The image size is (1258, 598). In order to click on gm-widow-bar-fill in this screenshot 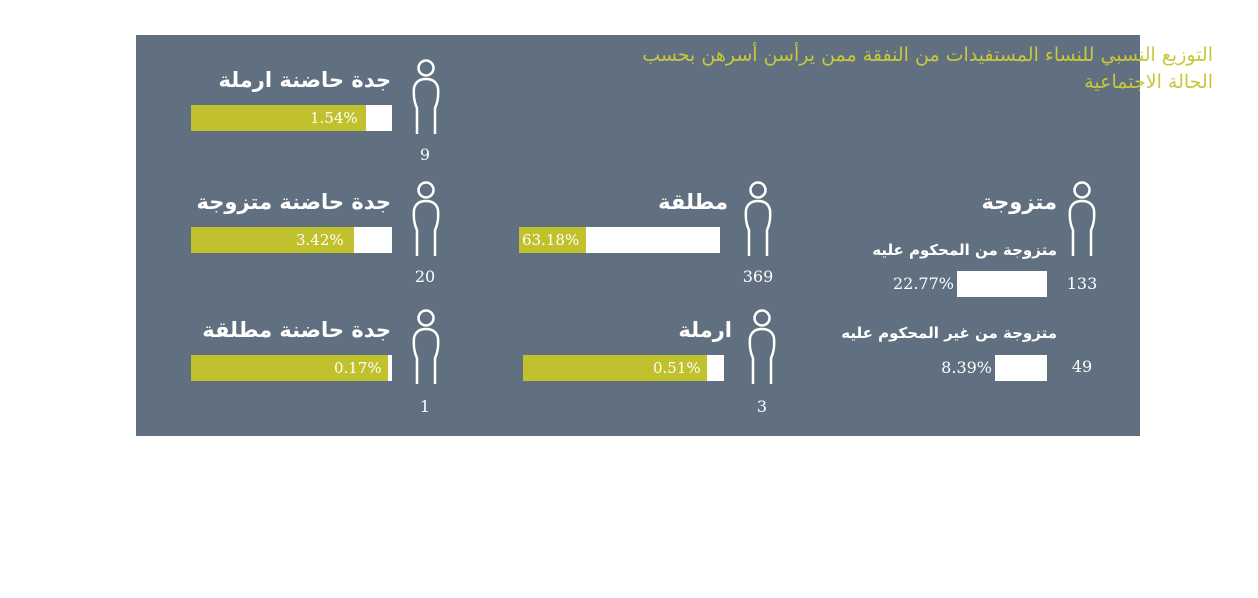, I will do `click(278, 118)`.